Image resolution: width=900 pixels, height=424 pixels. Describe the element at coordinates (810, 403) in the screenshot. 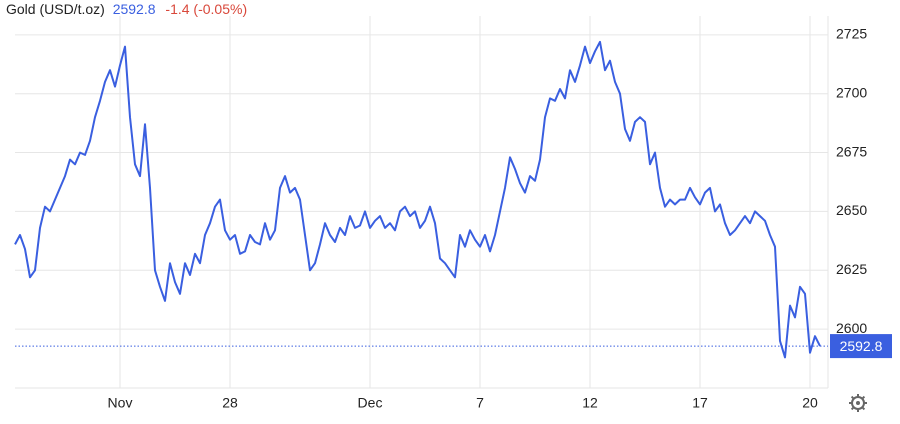

I see `x-tick-label: 20` at that location.